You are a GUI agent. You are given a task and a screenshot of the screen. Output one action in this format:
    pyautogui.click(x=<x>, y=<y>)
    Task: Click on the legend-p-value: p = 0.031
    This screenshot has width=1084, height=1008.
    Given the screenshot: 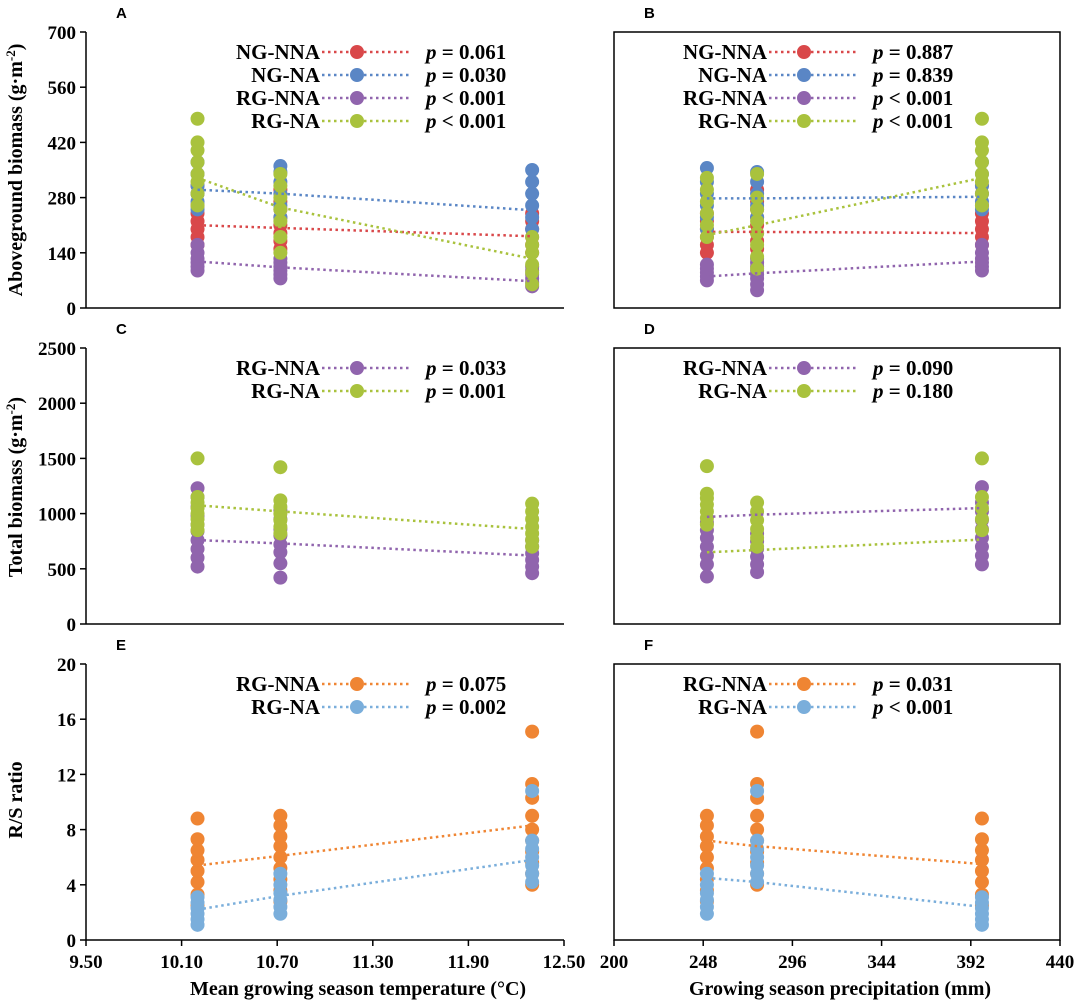 What is the action you would take?
    pyautogui.click(x=912, y=684)
    